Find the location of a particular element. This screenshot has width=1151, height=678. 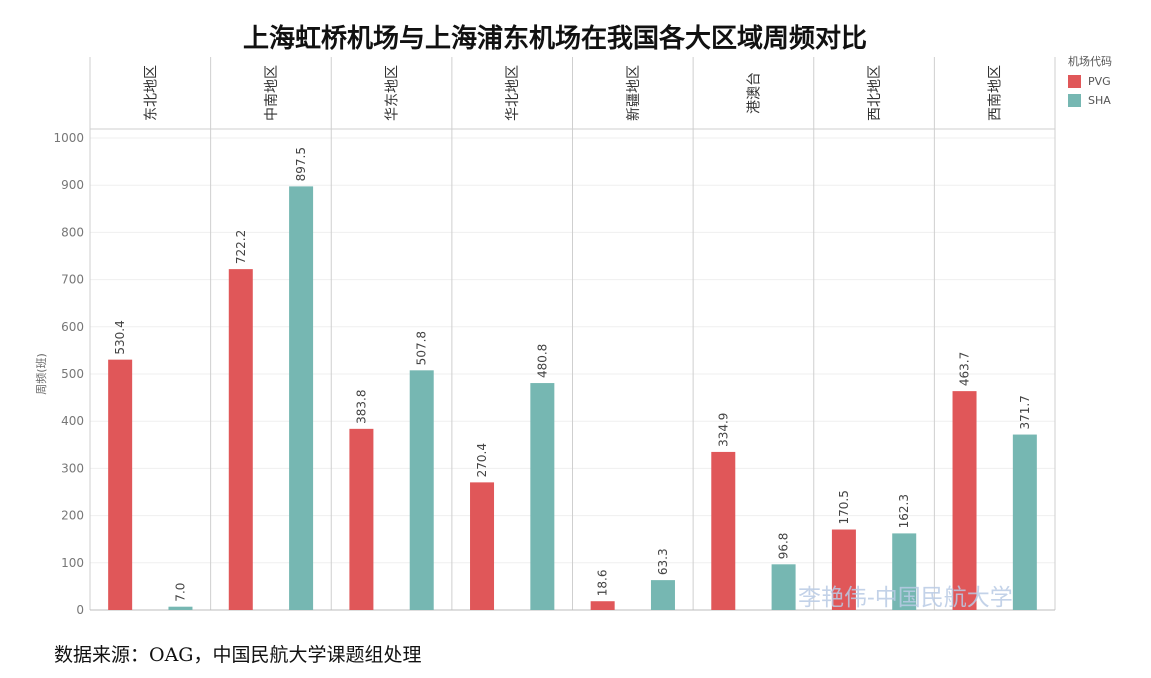

data-label: 897.5 is located at coordinates (301, 164).